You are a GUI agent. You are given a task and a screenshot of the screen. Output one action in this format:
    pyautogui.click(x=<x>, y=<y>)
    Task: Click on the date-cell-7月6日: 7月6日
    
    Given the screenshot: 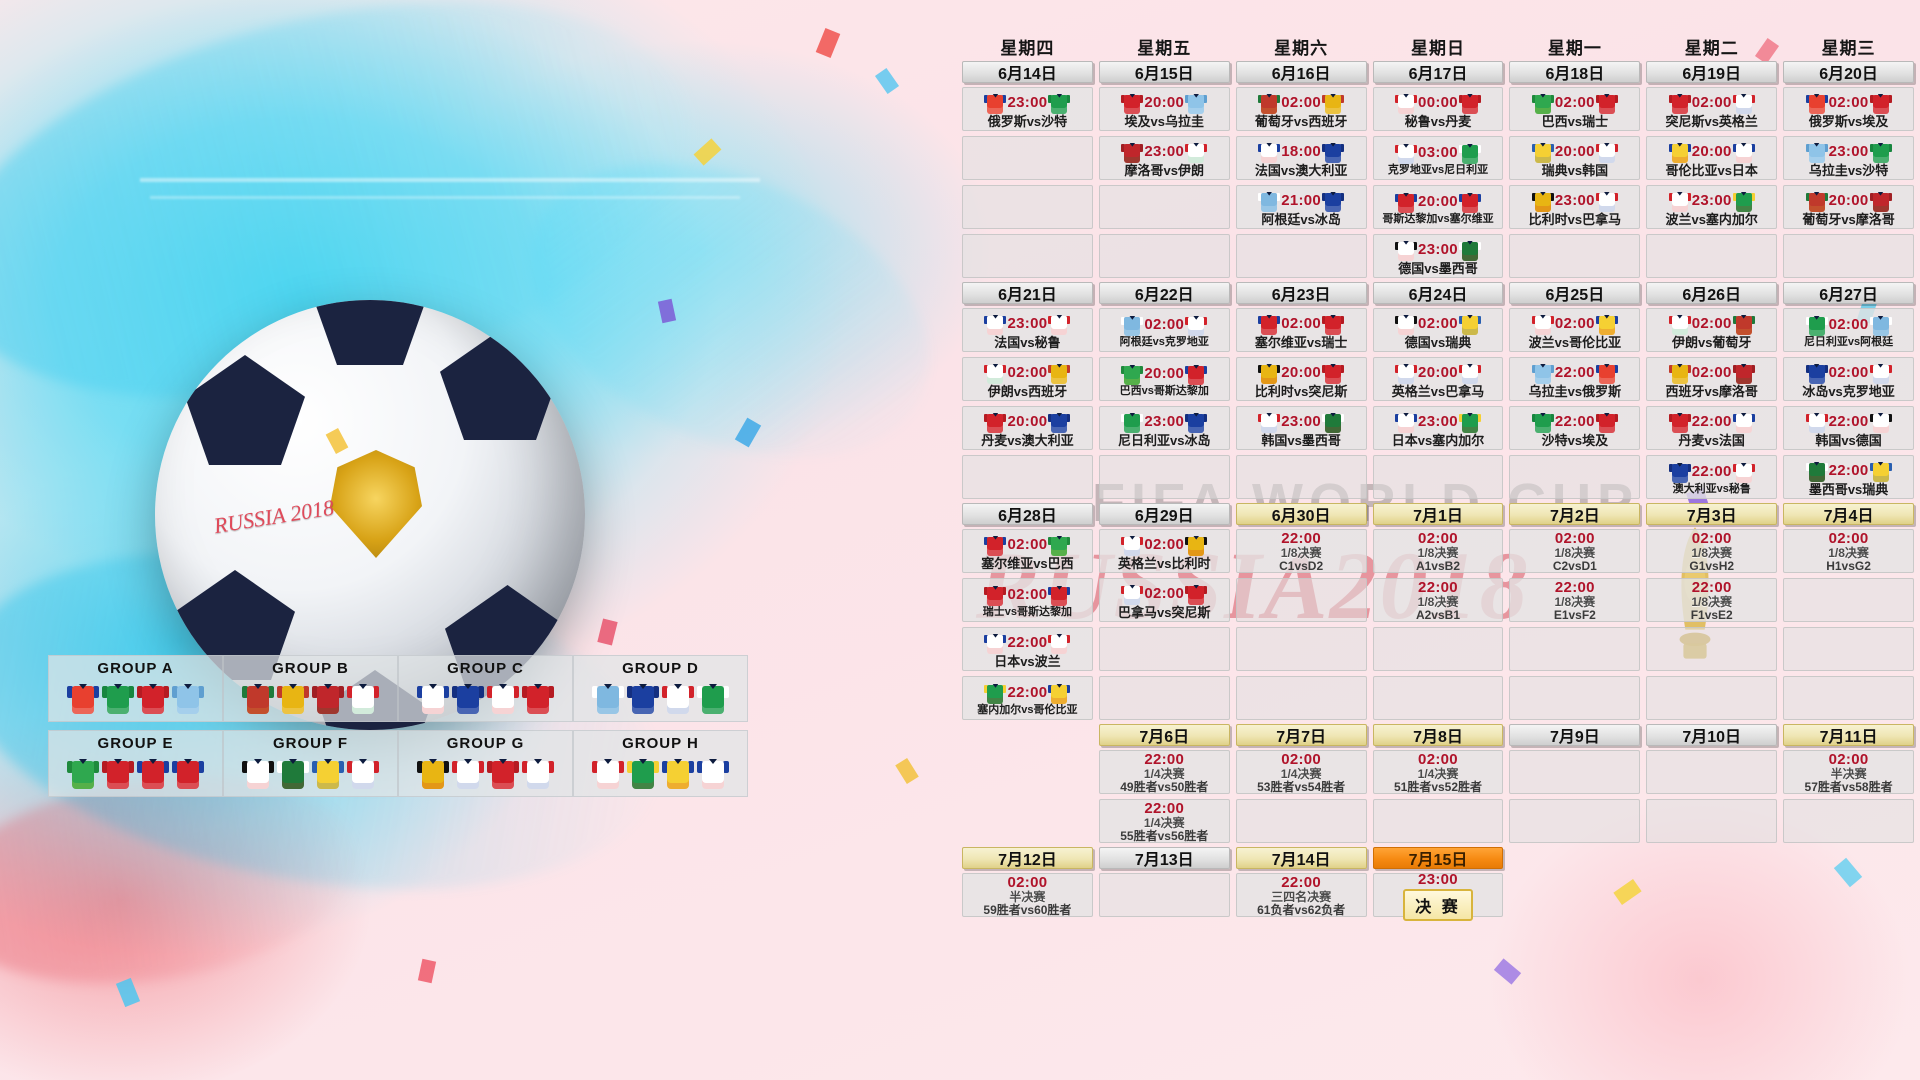 What is the action you would take?
    pyautogui.click(x=1164, y=735)
    